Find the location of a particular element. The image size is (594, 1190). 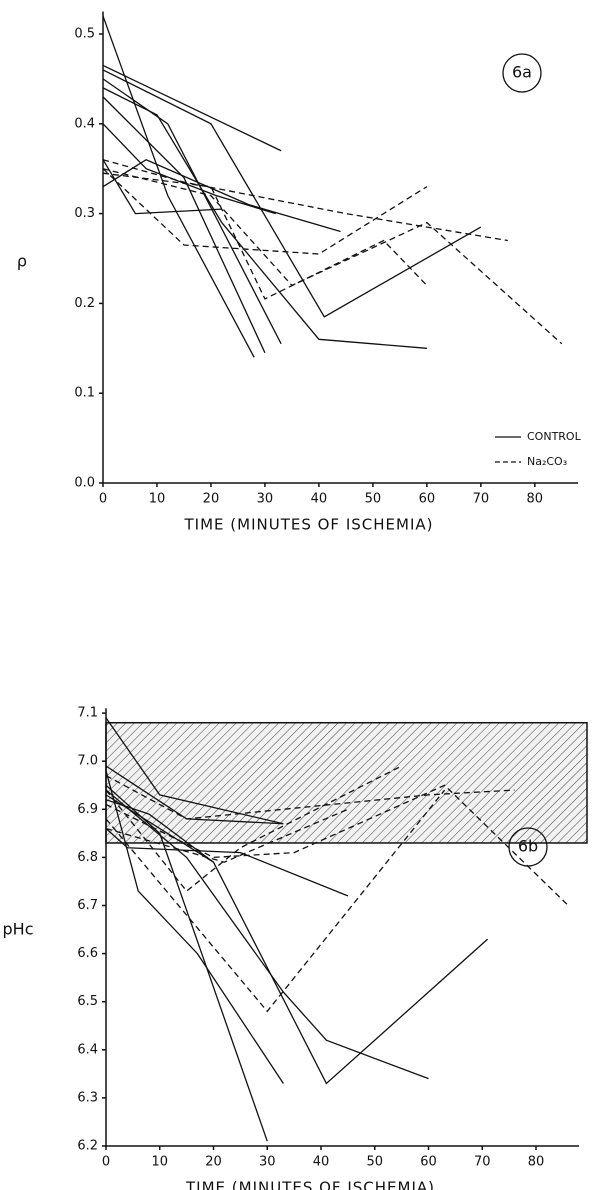

annotation-circle is located at coordinates (522, 73).